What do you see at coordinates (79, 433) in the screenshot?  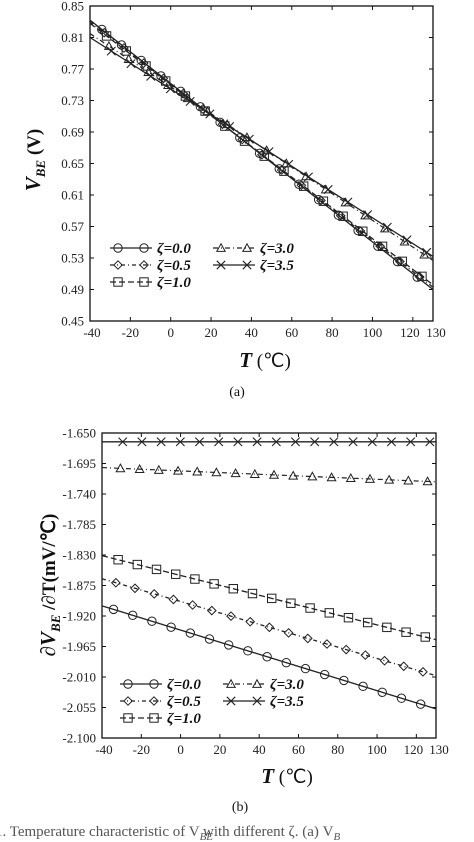 I see `y-tick-label: -1.650` at bounding box center [79, 433].